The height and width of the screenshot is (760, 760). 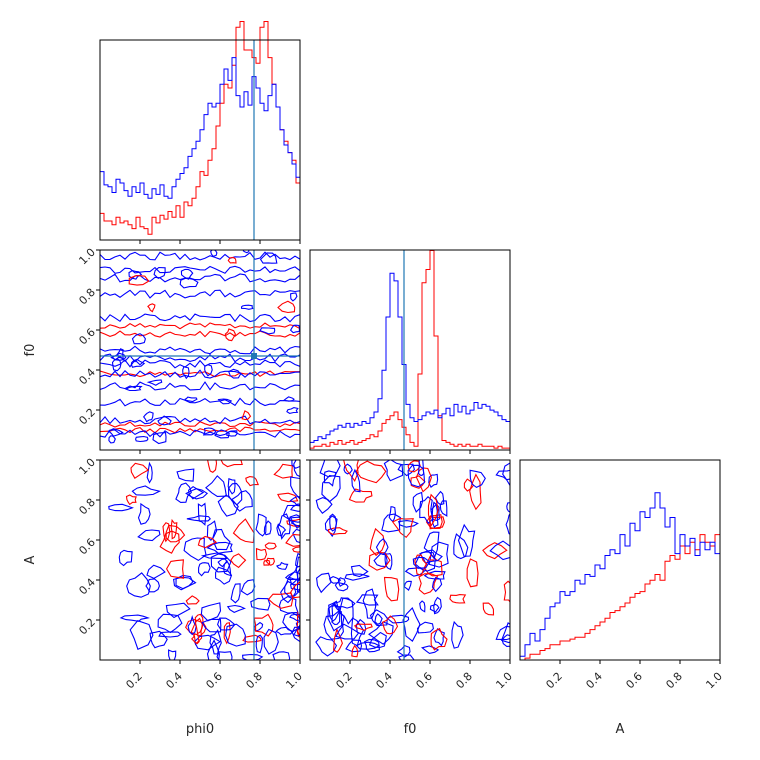 What do you see at coordinates (200, 128) in the screenshot?
I see `hist-red-phi0` at bounding box center [200, 128].